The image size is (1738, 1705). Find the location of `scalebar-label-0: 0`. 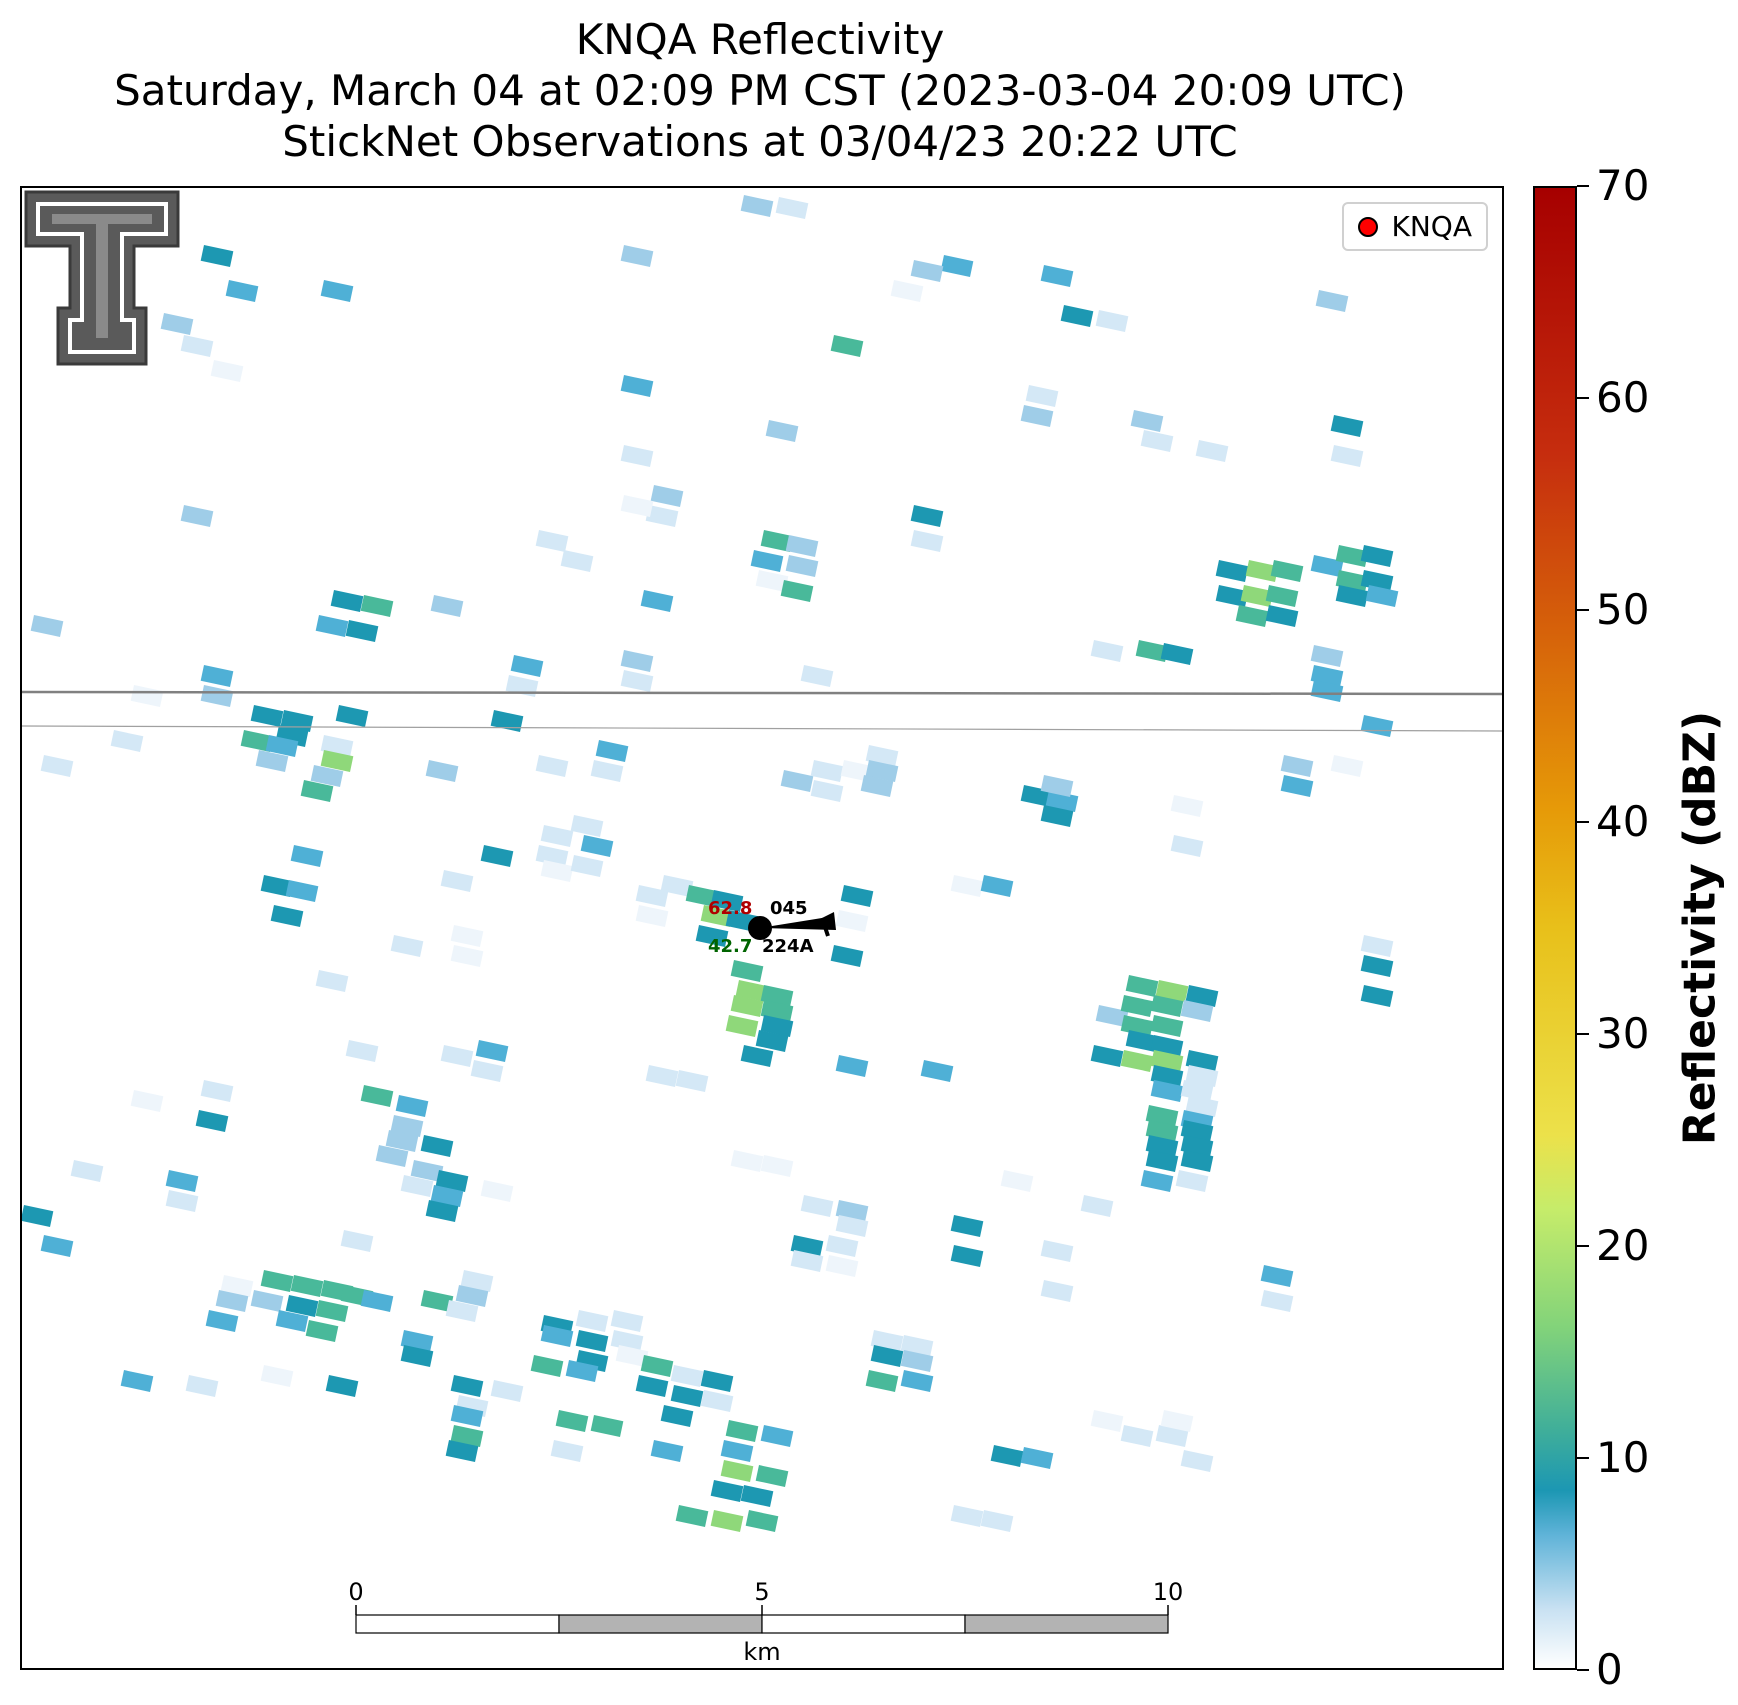

scalebar-label-0: 0 is located at coordinates (355, 1592).